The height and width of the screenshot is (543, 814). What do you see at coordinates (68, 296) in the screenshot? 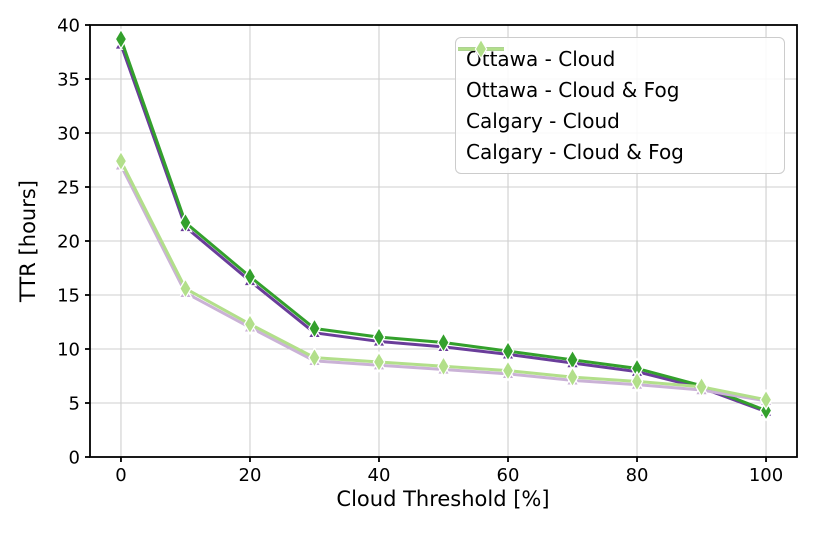
I see `y-tick-label: 15` at bounding box center [68, 296].